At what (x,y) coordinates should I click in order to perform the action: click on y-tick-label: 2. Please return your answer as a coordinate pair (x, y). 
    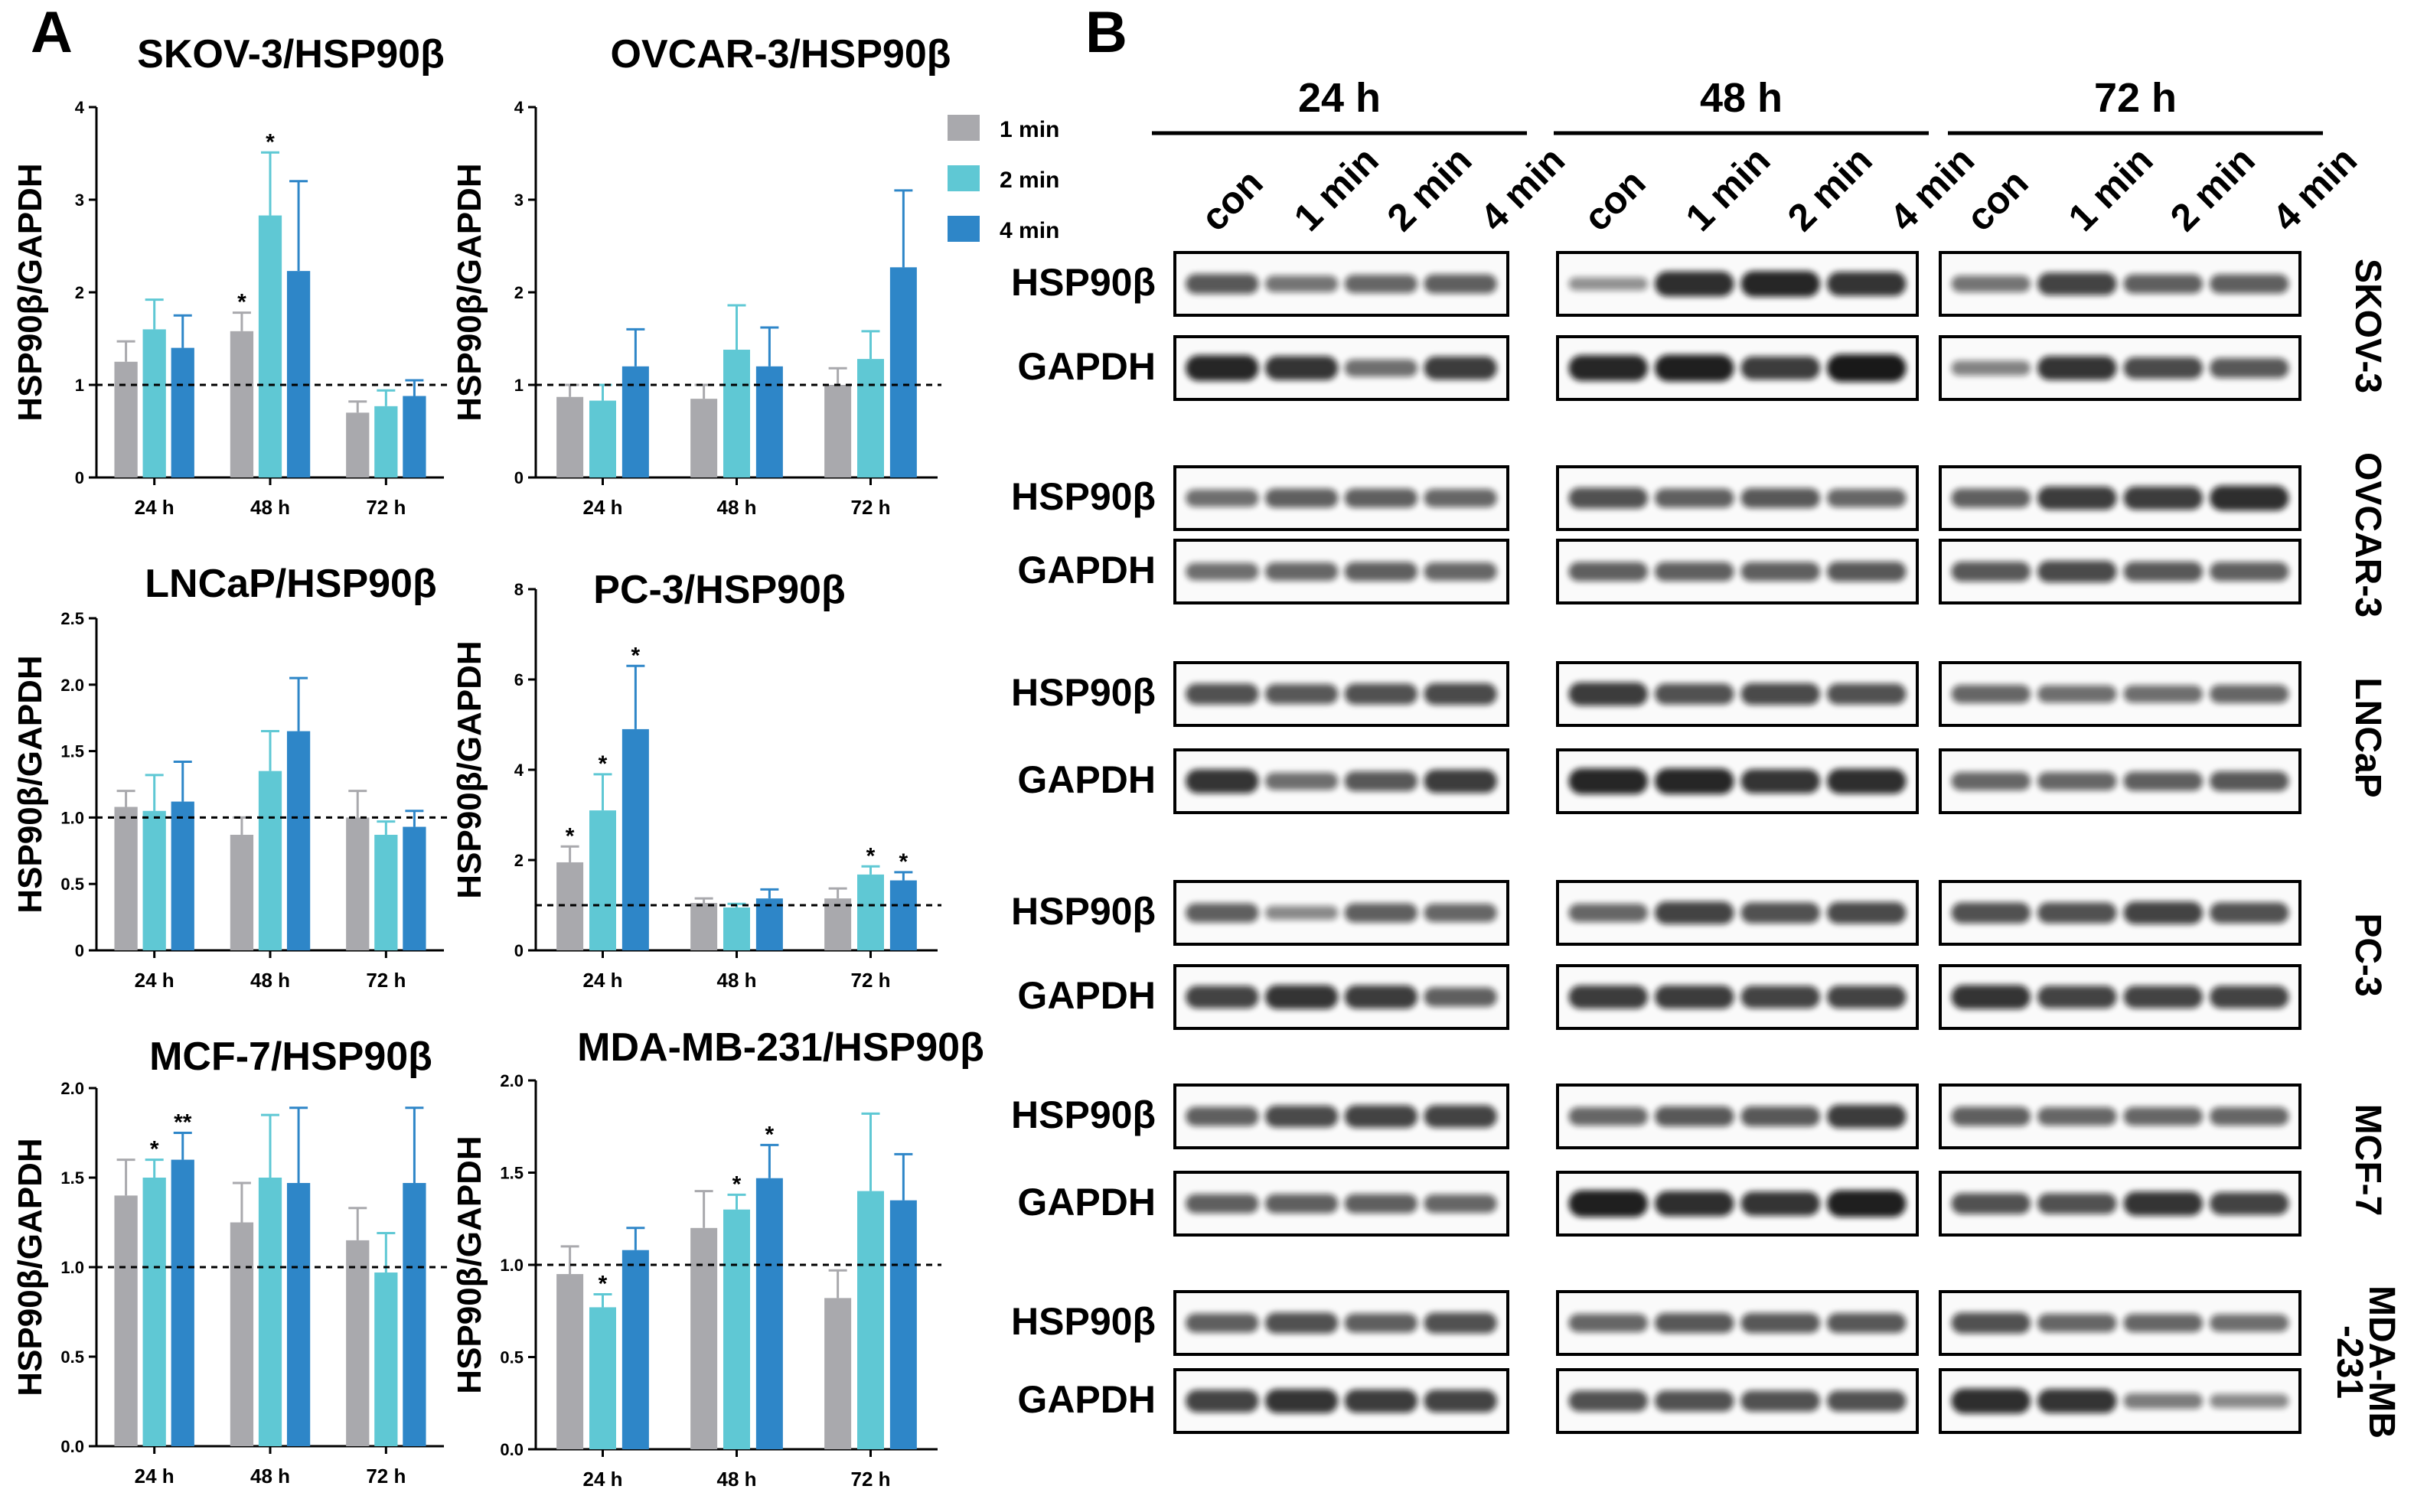
    Looking at the image, I should click on (519, 861).